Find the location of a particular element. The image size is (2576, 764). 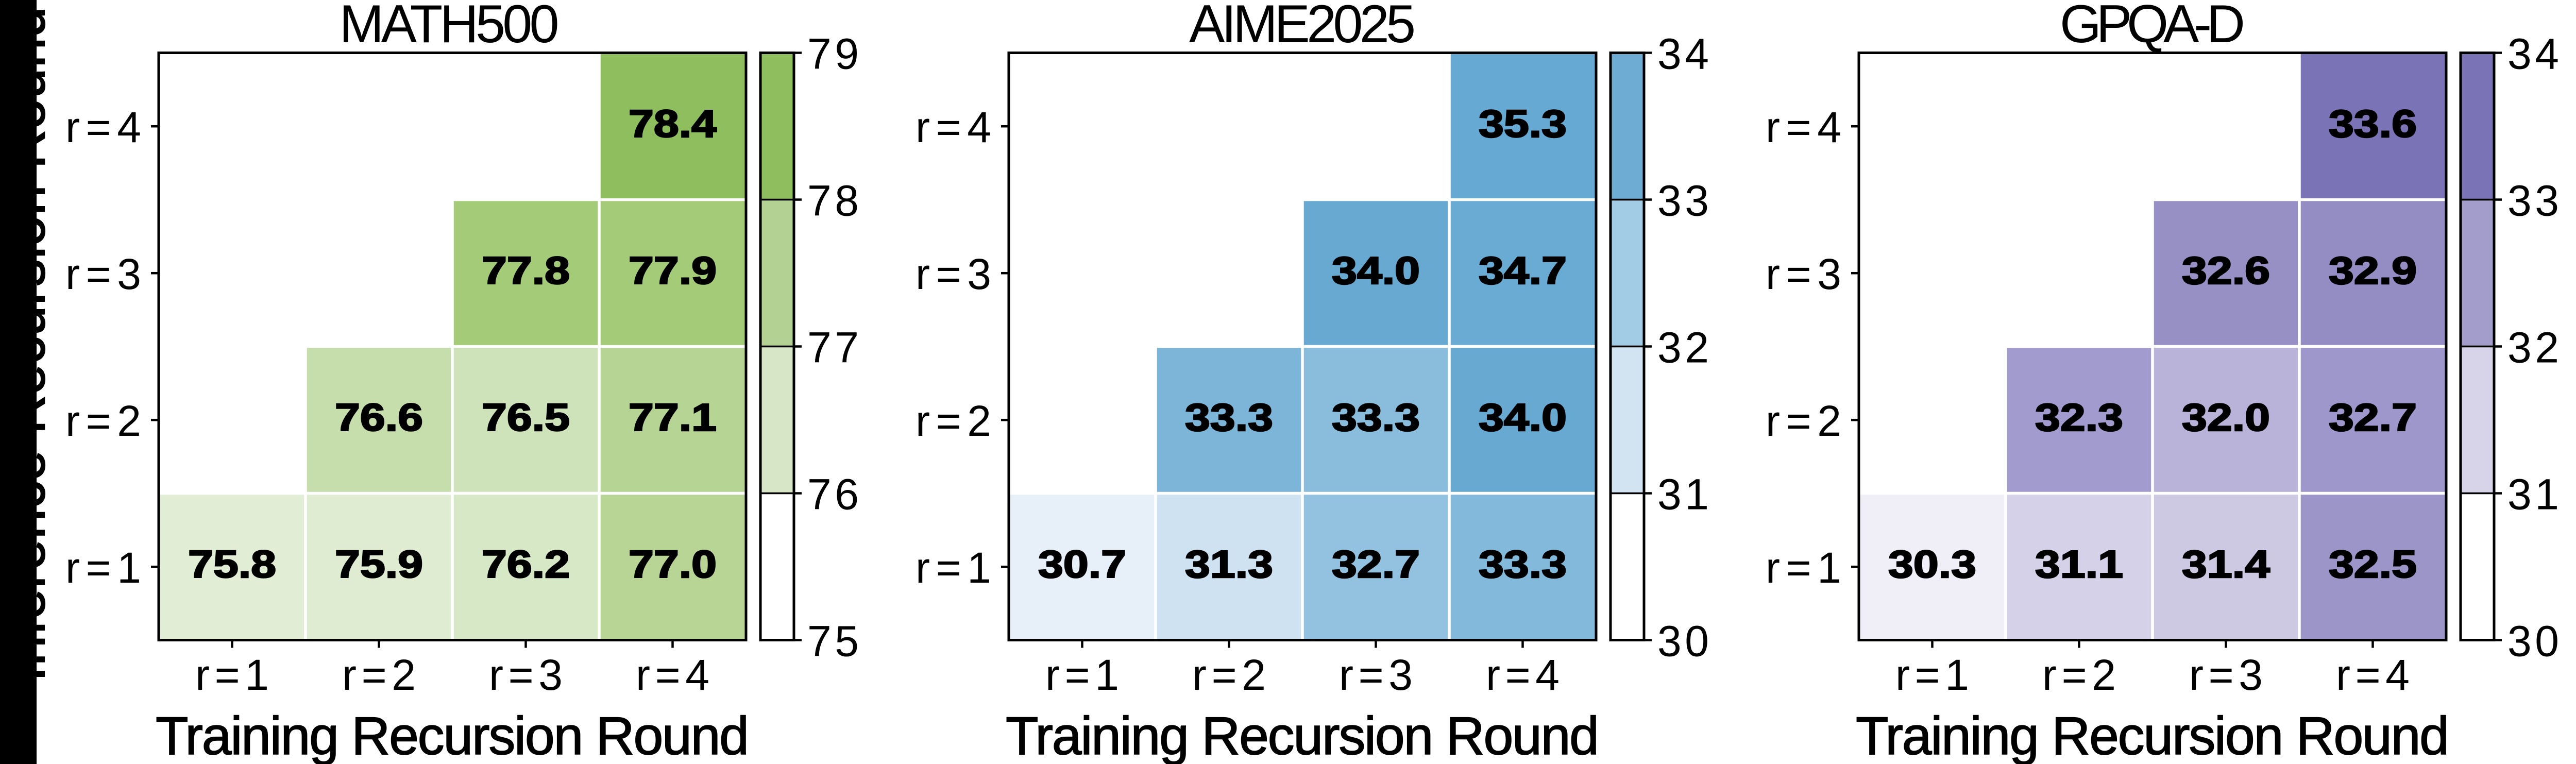

svg-text: 31.4 is located at coordinates (2226, 564).